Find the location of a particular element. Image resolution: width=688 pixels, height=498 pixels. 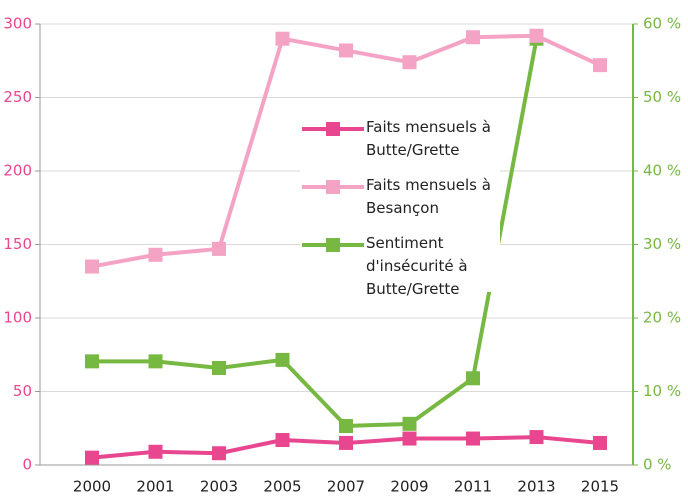

y-tick-label: 200 is located at coordinates (17, 171).